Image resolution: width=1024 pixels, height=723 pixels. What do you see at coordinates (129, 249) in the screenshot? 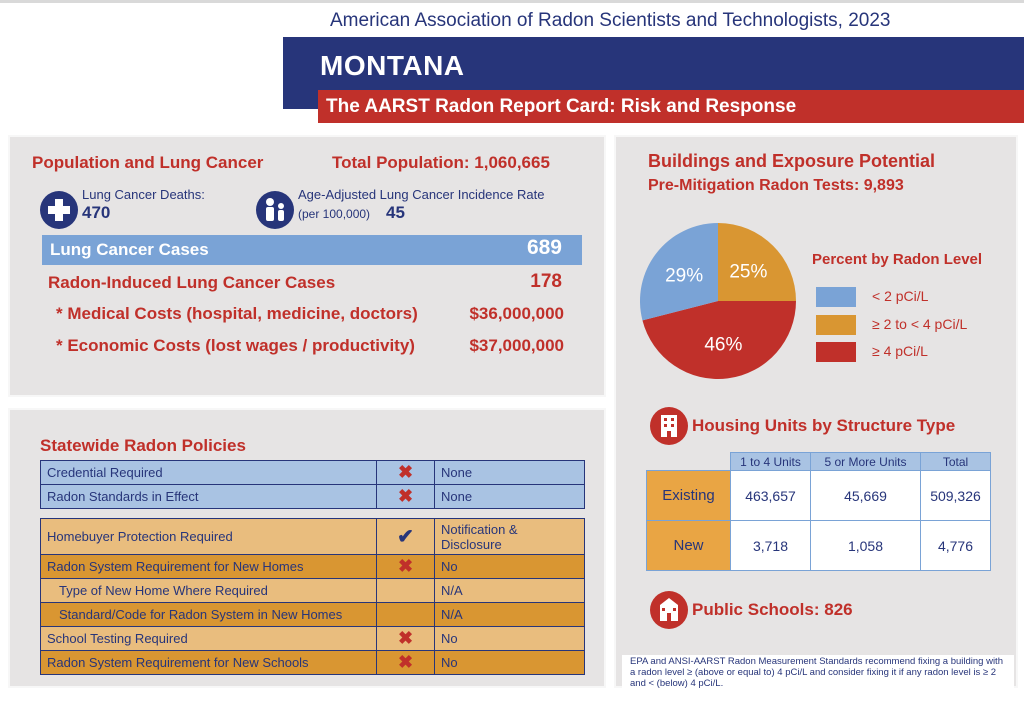
I see `cases-label: Lung Cancer Cases` at bounding box center [129, 249].